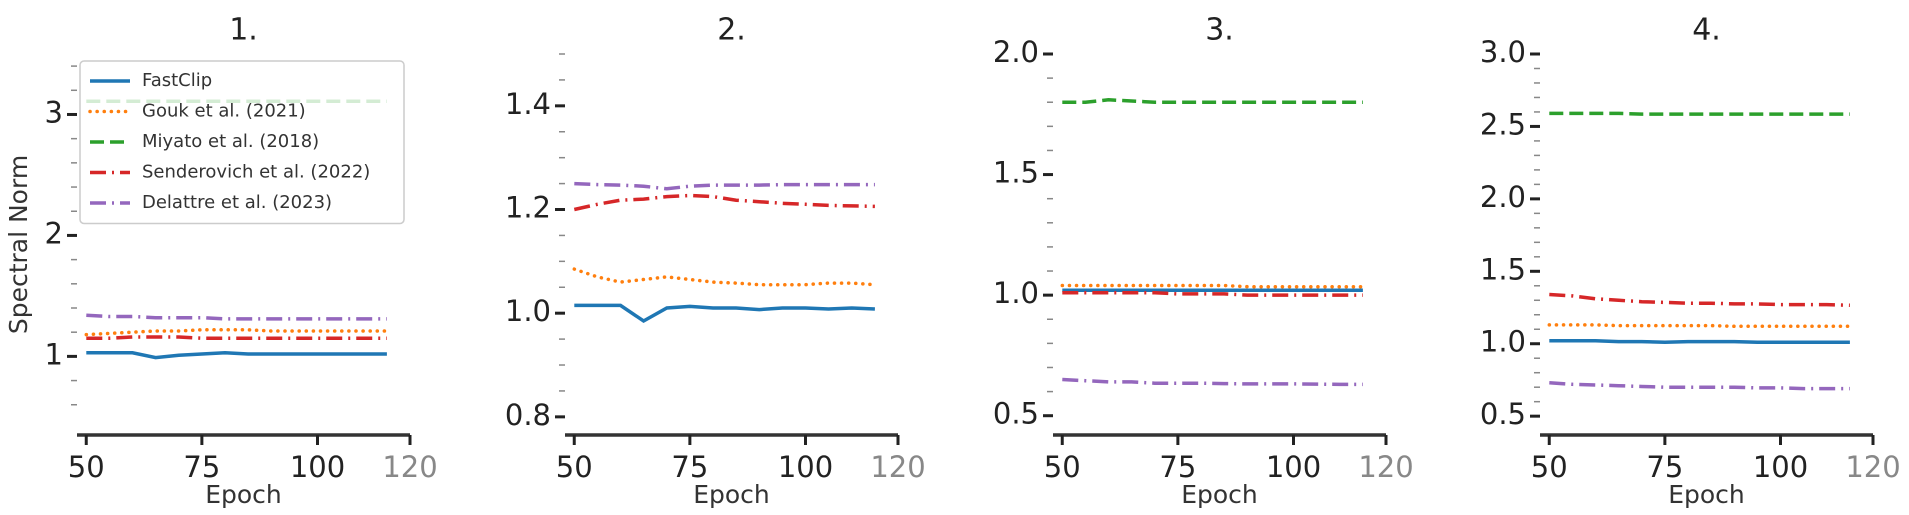  Describe the element at coordinates (224, 111) in the screenshot. I see `legend-label: Gouk et al. (2021)` at that location.